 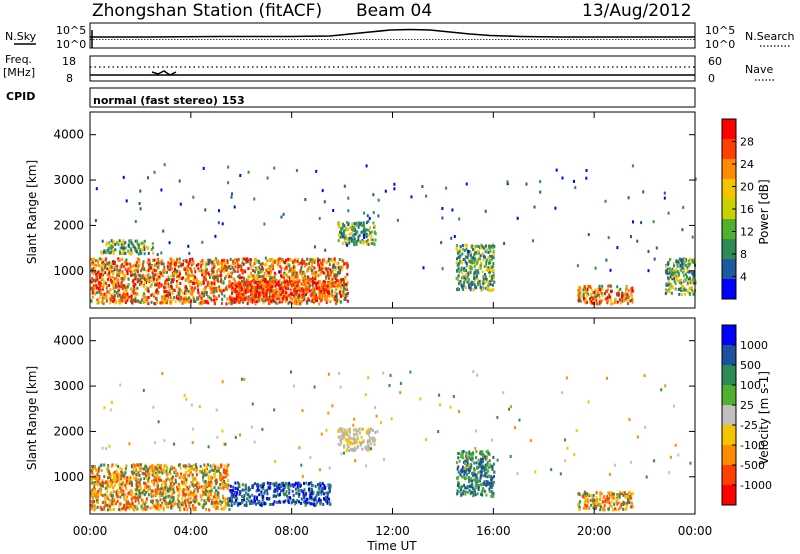 What do you see at coordinates (68, 180) in the screenshot?
I see `power-ytick-label: 3000` at bounding box center [68, 180].